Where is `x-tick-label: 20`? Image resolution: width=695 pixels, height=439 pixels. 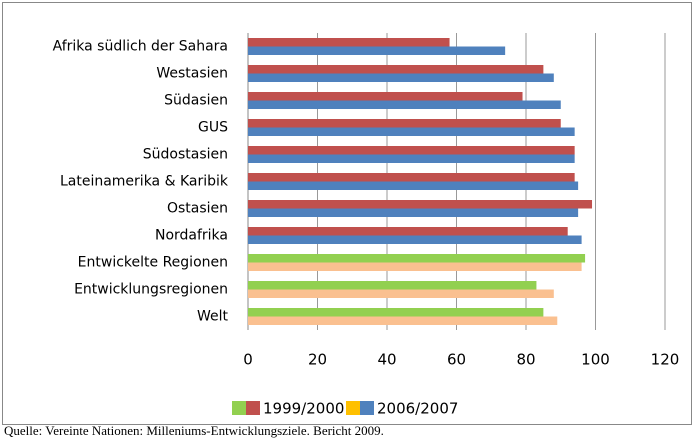
x-tick-label: 20 is located at coordinates (317, 360).